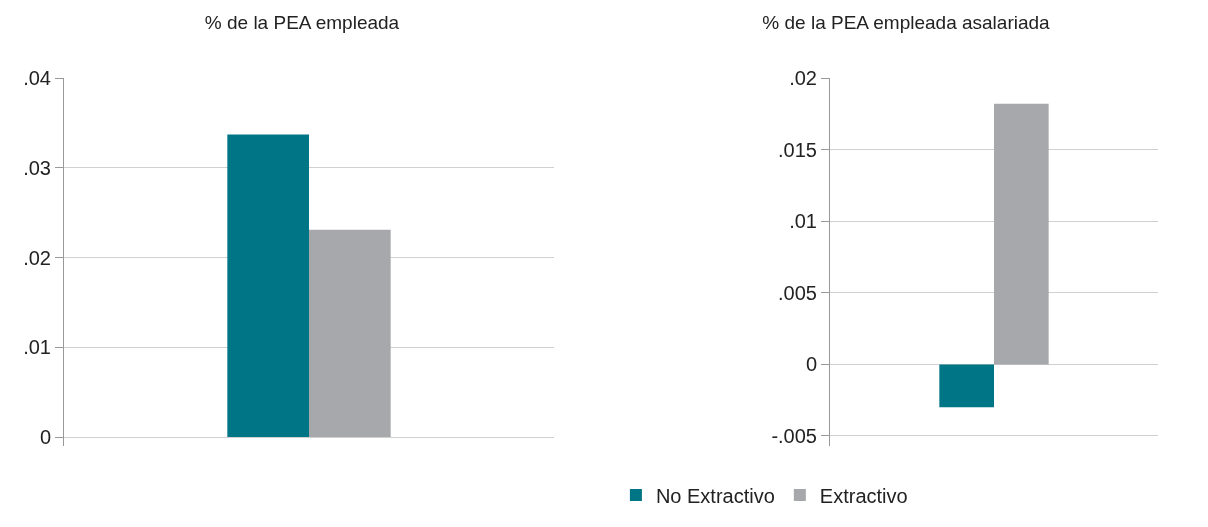  Describe the element at coordinates (715, 495) in the screenshot. I see `legend-label: No Extractivo` at that location.